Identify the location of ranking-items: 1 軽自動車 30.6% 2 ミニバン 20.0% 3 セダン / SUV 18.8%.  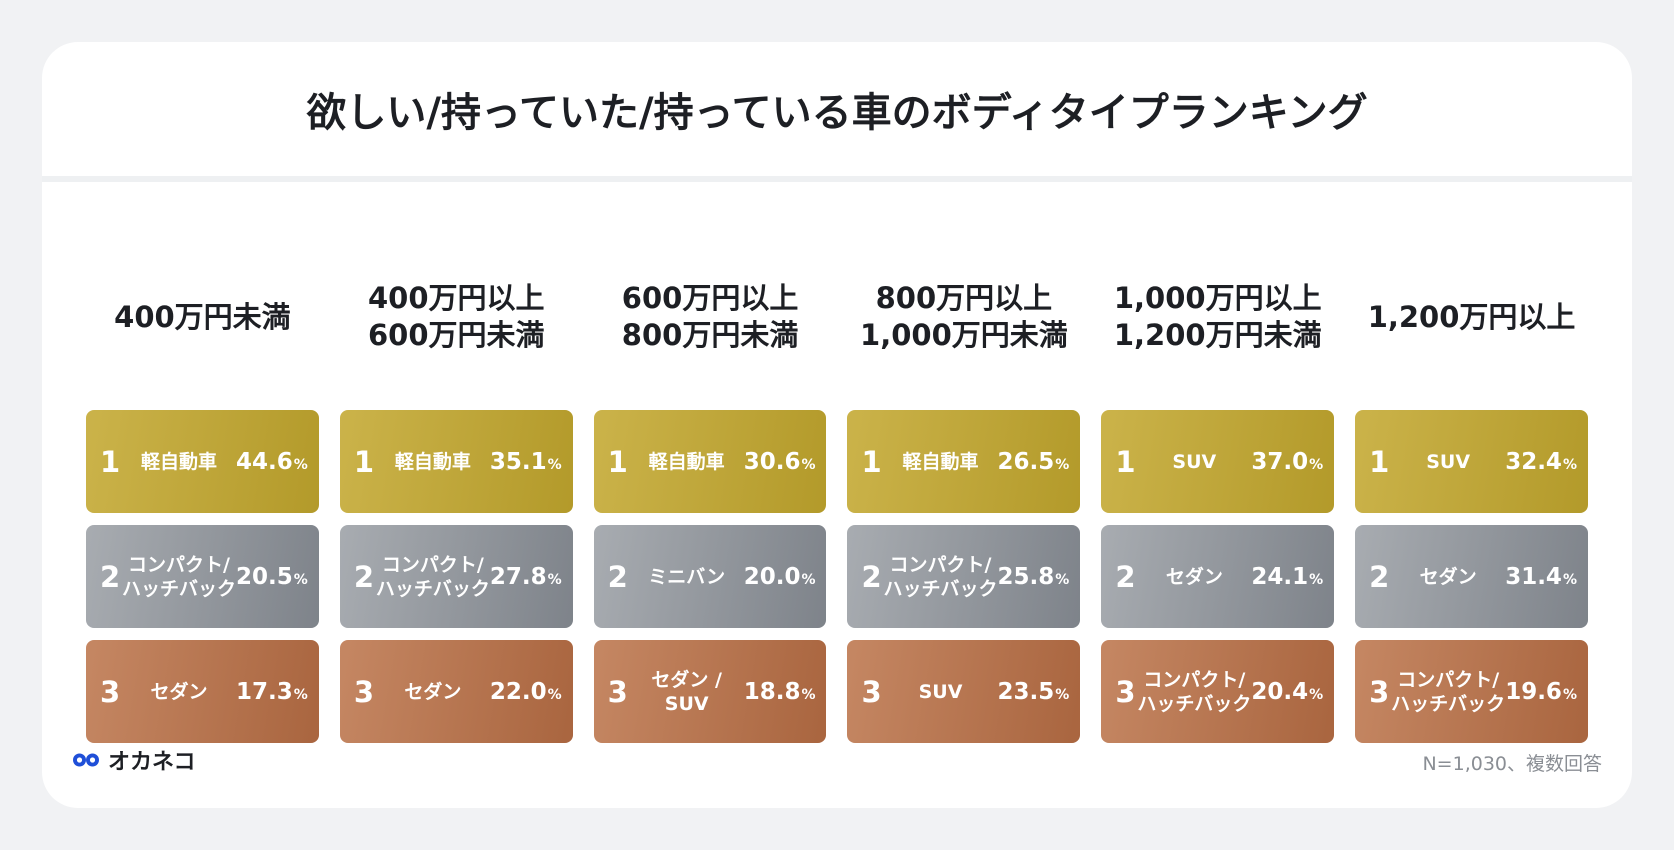
(710, 576).